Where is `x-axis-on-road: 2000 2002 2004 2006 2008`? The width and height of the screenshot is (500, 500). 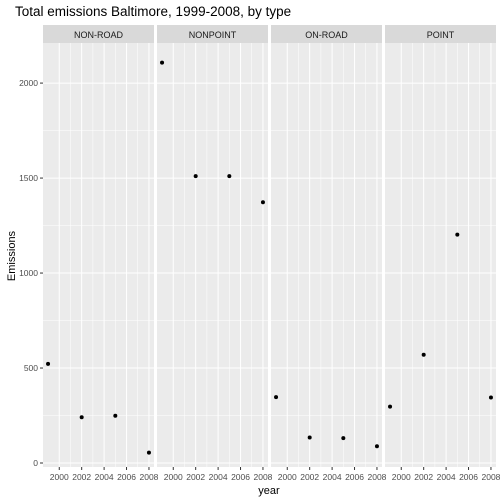 x-axis-on-road: 2000 2002 2004 2006 2008 is located at coordinates (332, 474).